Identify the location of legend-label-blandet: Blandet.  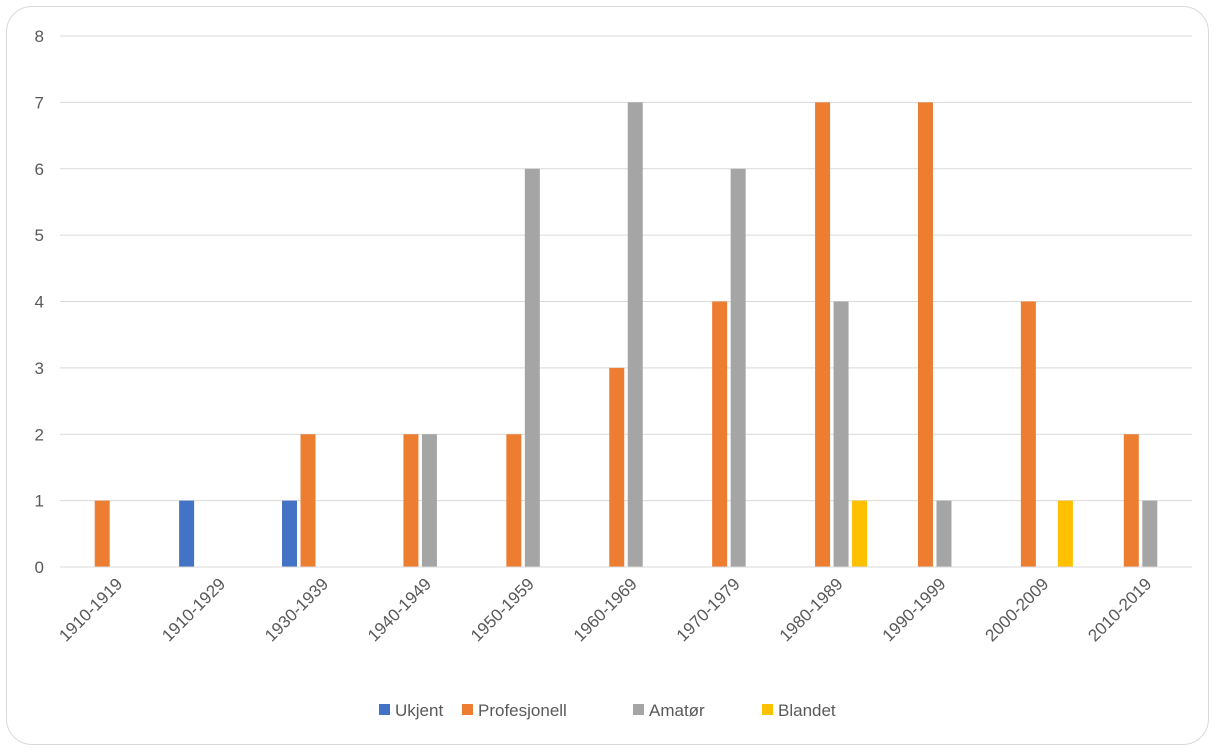
(807, 710).